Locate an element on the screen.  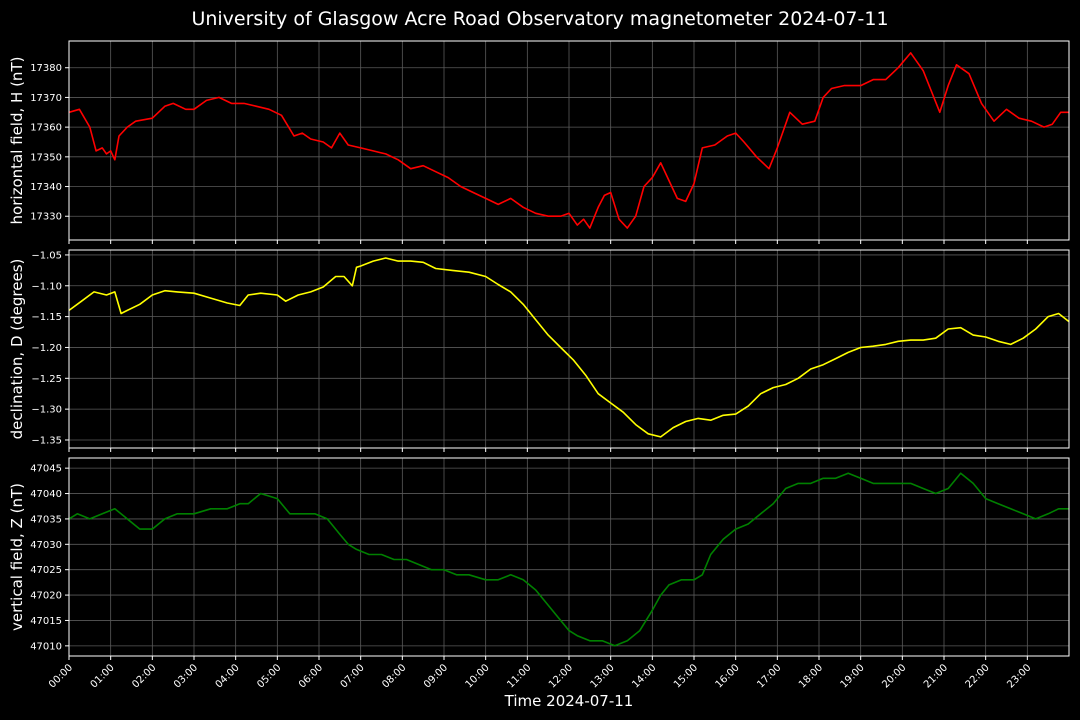
x-tick-label: 12:00 is located at coordinates (561, 676).